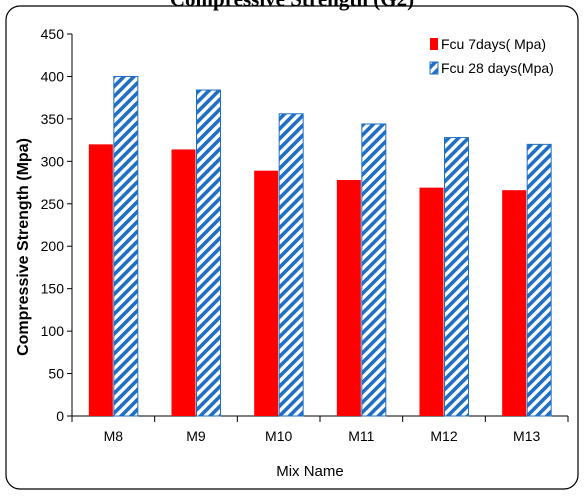 The height and width of the screenshot is (499, 585). I want to click on y-axis-label: Compressive Strength (Mpa), so click(23, 247).